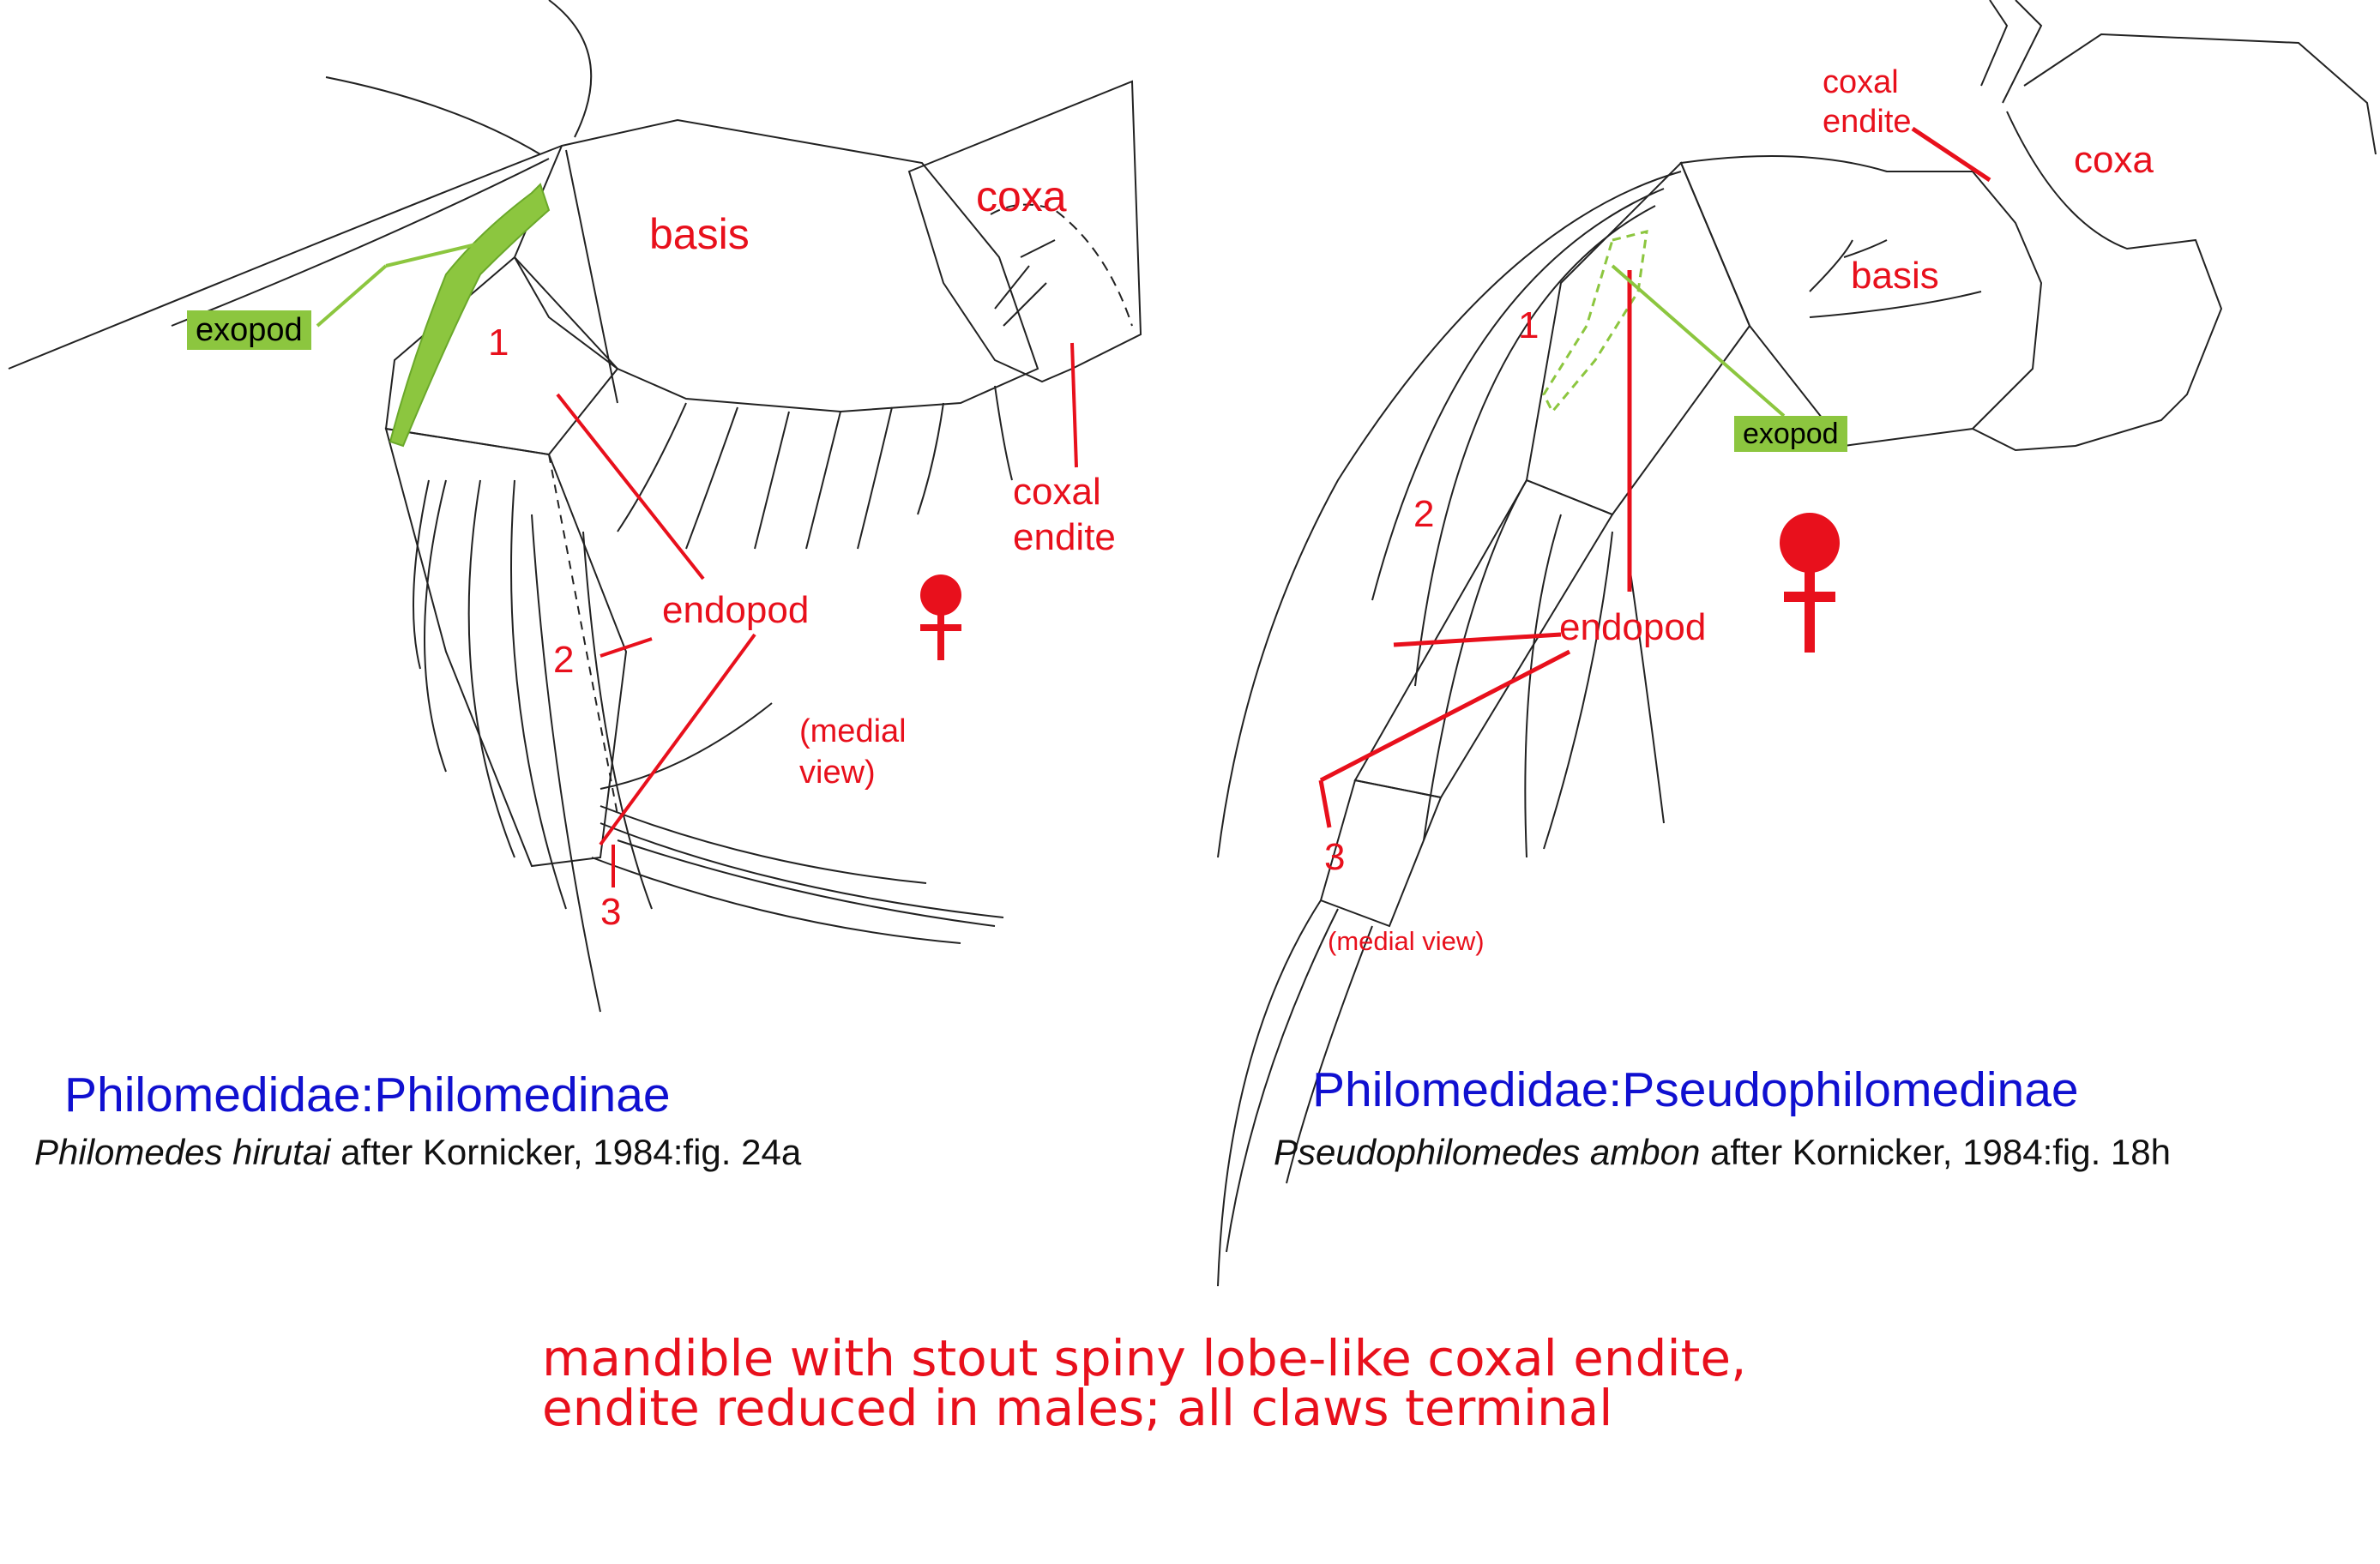 This screenshot has height=1564, width=2380. I want to click on right-label-basis: basis, so click(1895, 276).